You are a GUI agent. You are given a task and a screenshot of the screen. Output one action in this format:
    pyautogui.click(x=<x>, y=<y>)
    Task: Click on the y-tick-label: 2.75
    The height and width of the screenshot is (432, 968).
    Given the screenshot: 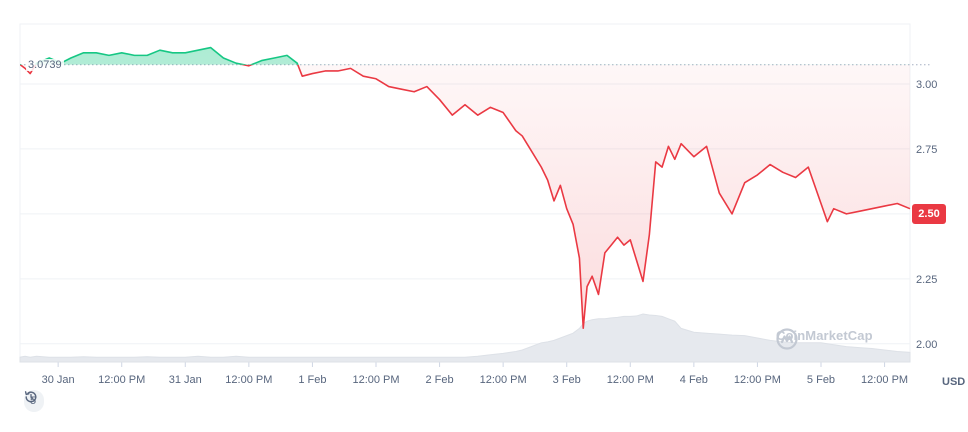 What is the action you would take?
    pyautogui.click(x=926, y=150)
    